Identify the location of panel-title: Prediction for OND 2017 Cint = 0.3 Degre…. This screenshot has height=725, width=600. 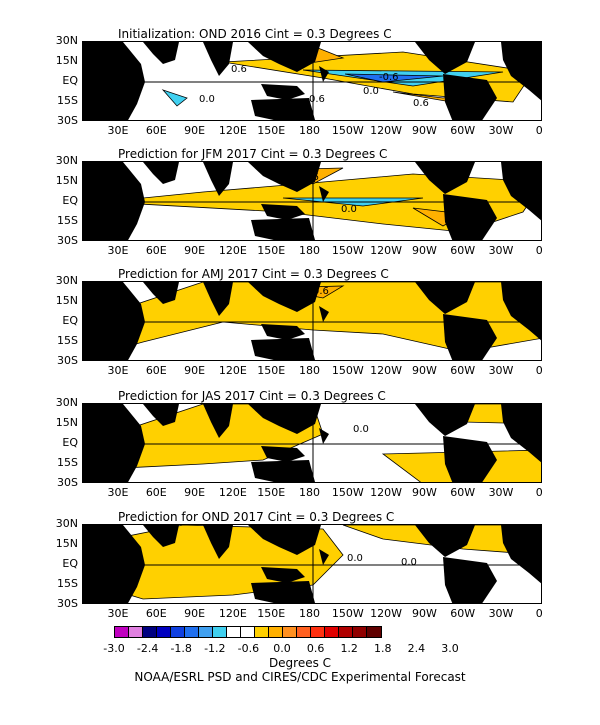
(256, 517).